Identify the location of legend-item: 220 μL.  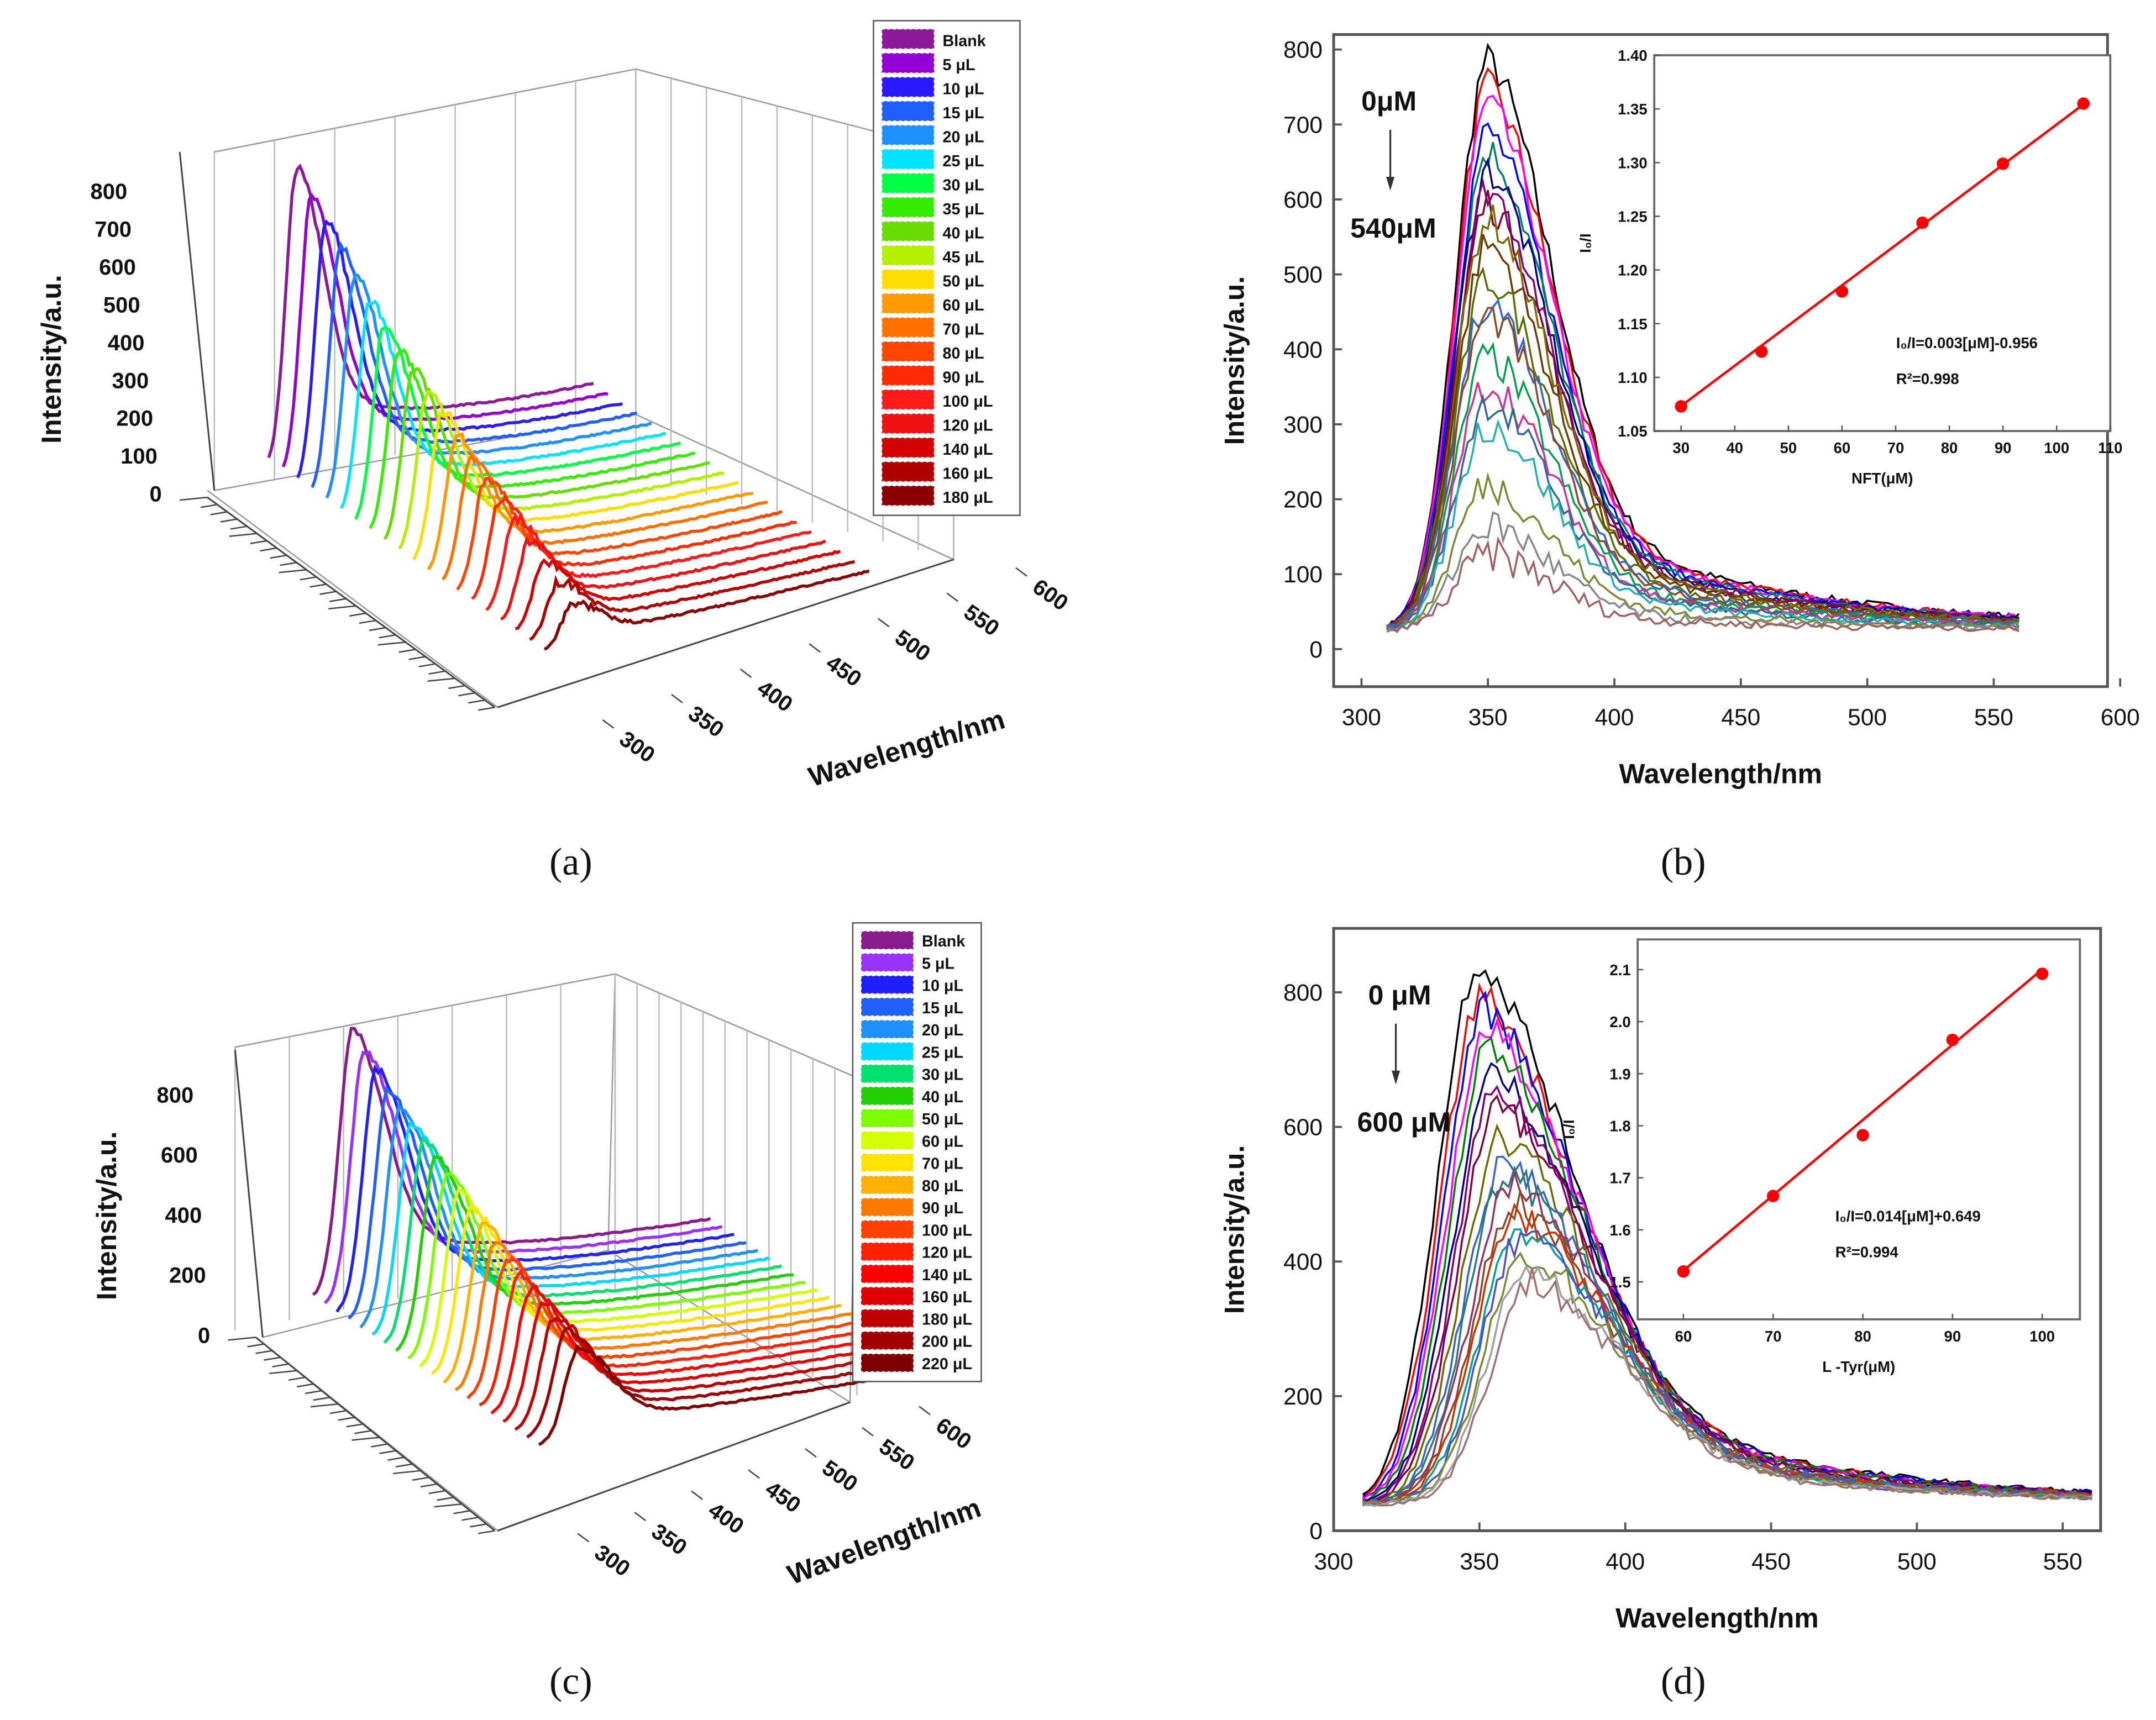
(916, 1363).